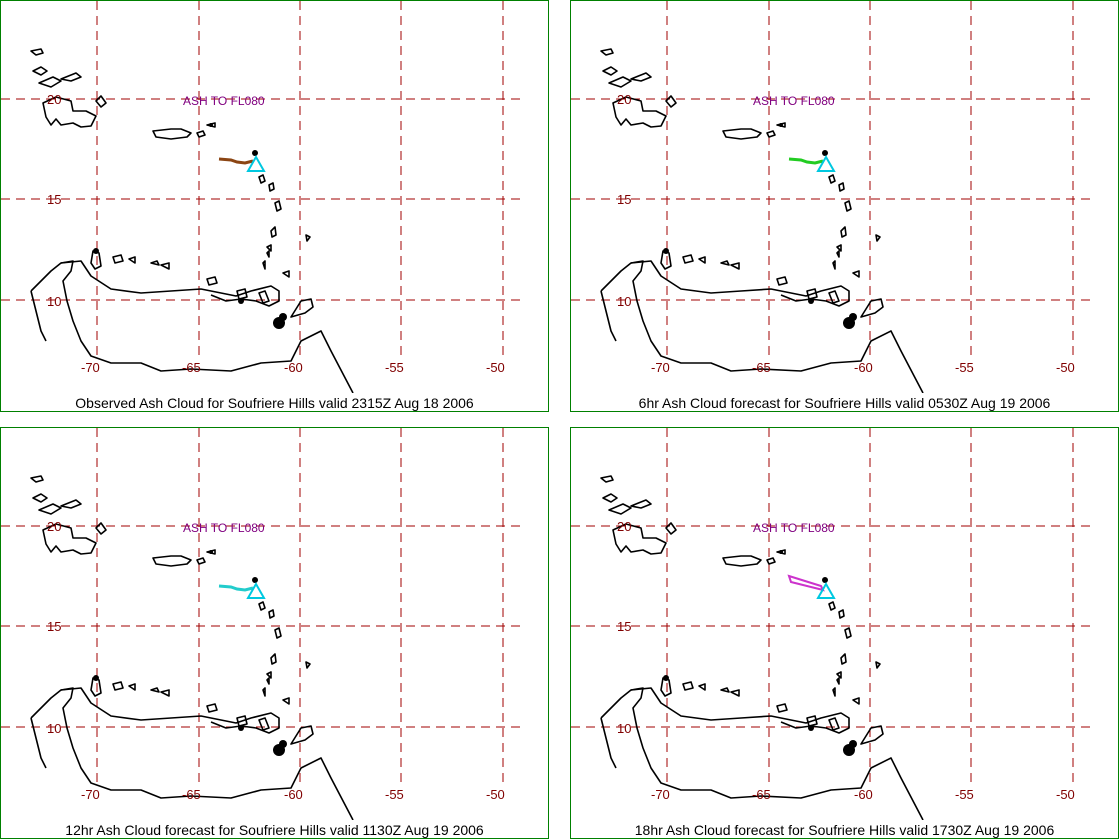 This screenshot has height=839, width=1119. What do you see at coordinates (761, 367) in the screenshot?
I see `longitude-label: -65` at bounding box center [761, 367].